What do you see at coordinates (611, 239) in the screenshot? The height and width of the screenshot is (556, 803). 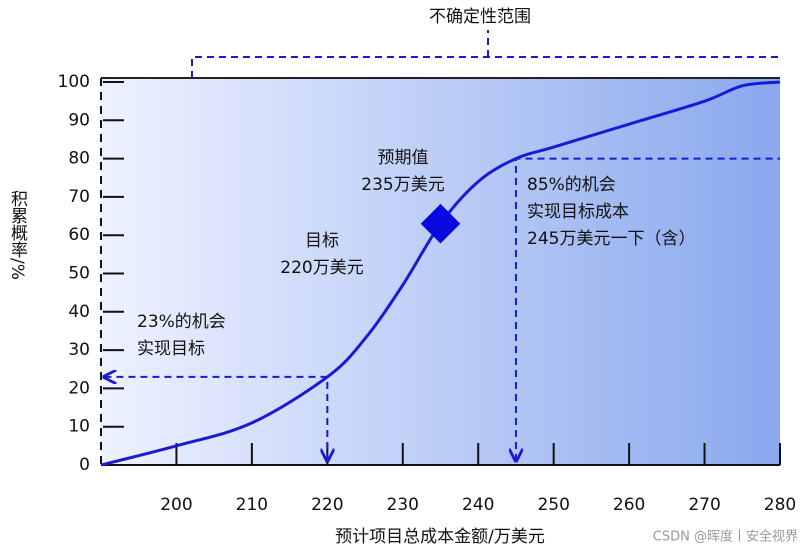 I see `annotation: 245万美元一下（含）` at bounding box center [611, 239].